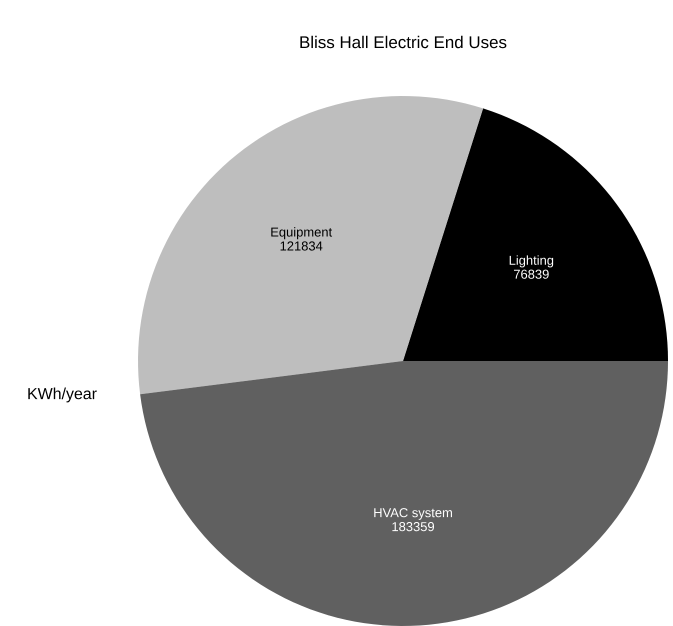 The width and height of the screenshot is (673, 626). I want to click on text: KWh/year, so click(62, 395).